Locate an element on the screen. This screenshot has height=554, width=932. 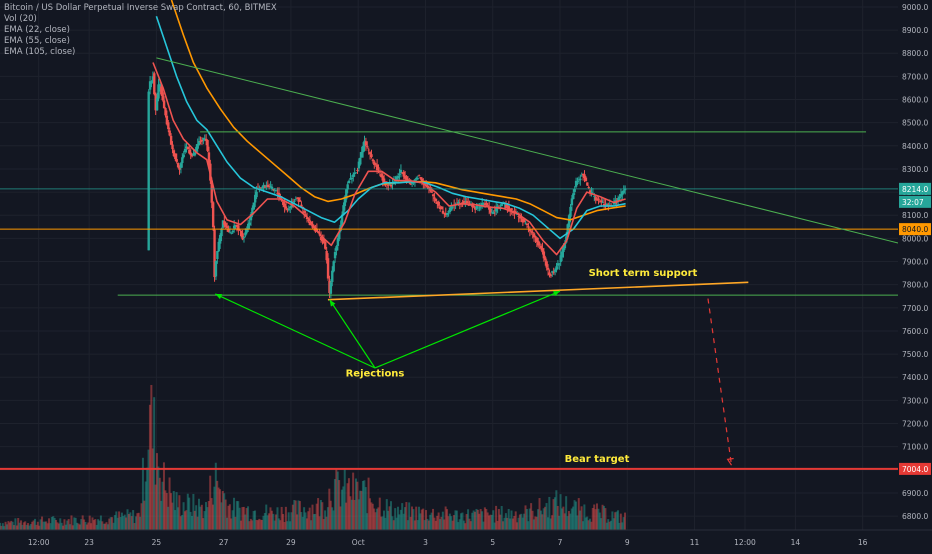
legend-ema-22: EMA (22, close) is located at coordinates (37, 30).